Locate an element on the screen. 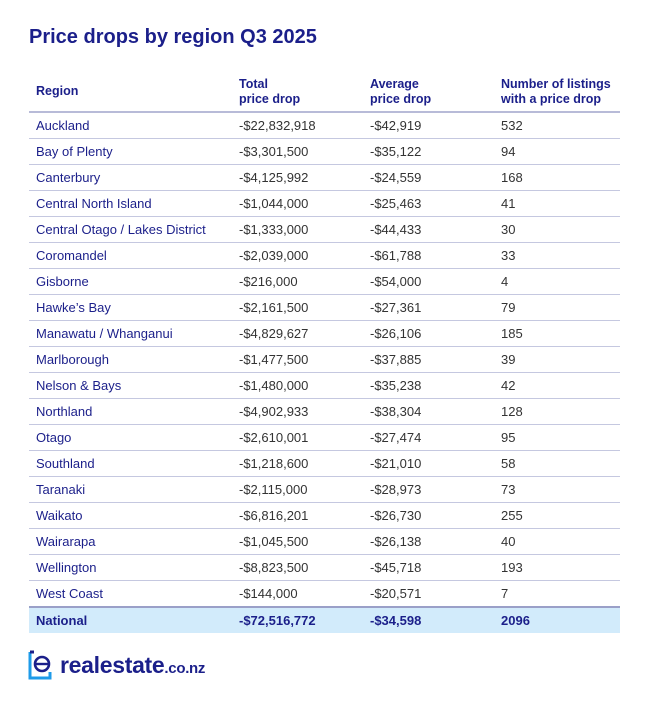 The width and height of the screenshot is (654, 710). column-header: Average price drop is located at coordinates (428, 92).